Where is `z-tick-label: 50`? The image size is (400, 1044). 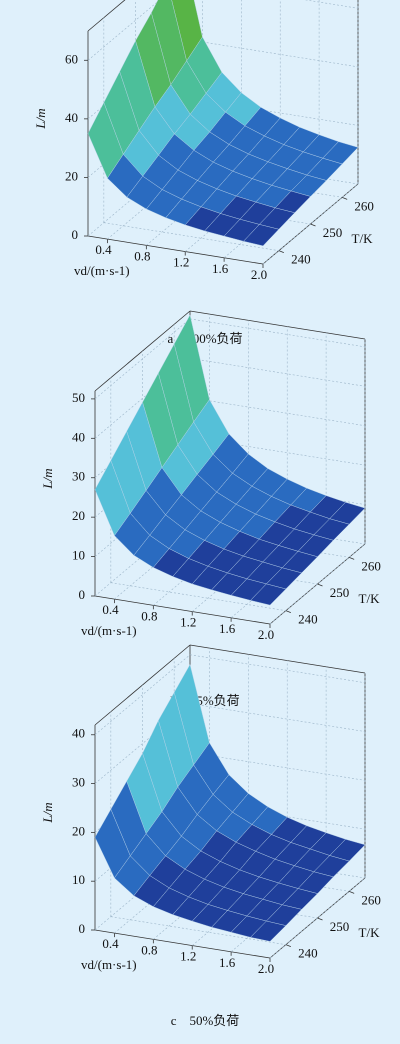
z-tick-label: 50 is located at coordinates (78, 397).